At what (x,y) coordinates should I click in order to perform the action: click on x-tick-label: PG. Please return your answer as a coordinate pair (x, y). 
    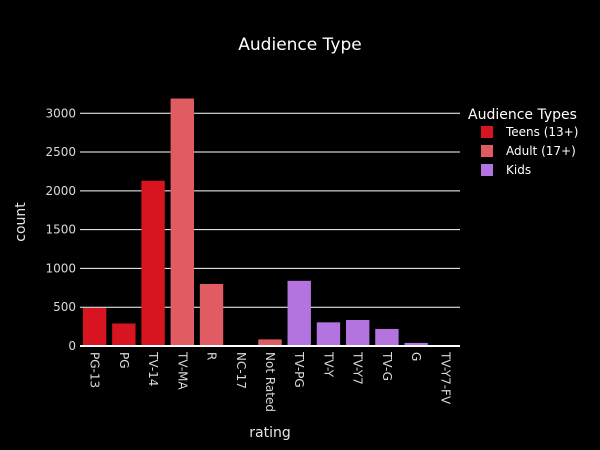
    Looking at the image, I should click on (124, 360).